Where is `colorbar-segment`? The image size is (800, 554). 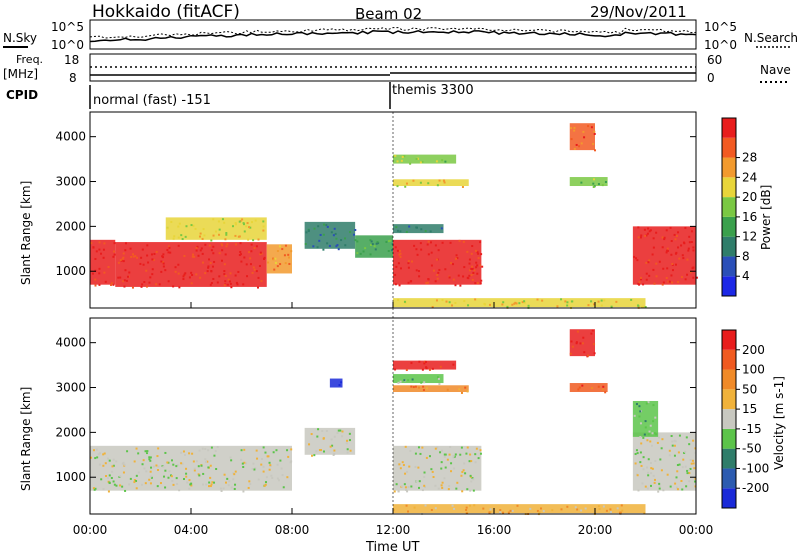 colorbar-segment is located at coordinates (729, 246).